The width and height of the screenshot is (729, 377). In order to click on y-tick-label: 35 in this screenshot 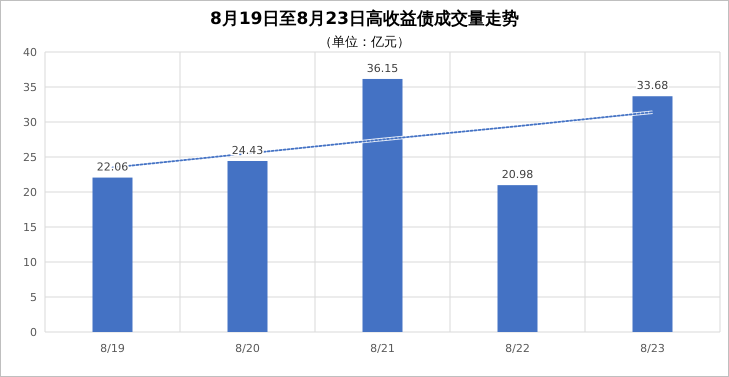, I will do `click(30, 87)`.